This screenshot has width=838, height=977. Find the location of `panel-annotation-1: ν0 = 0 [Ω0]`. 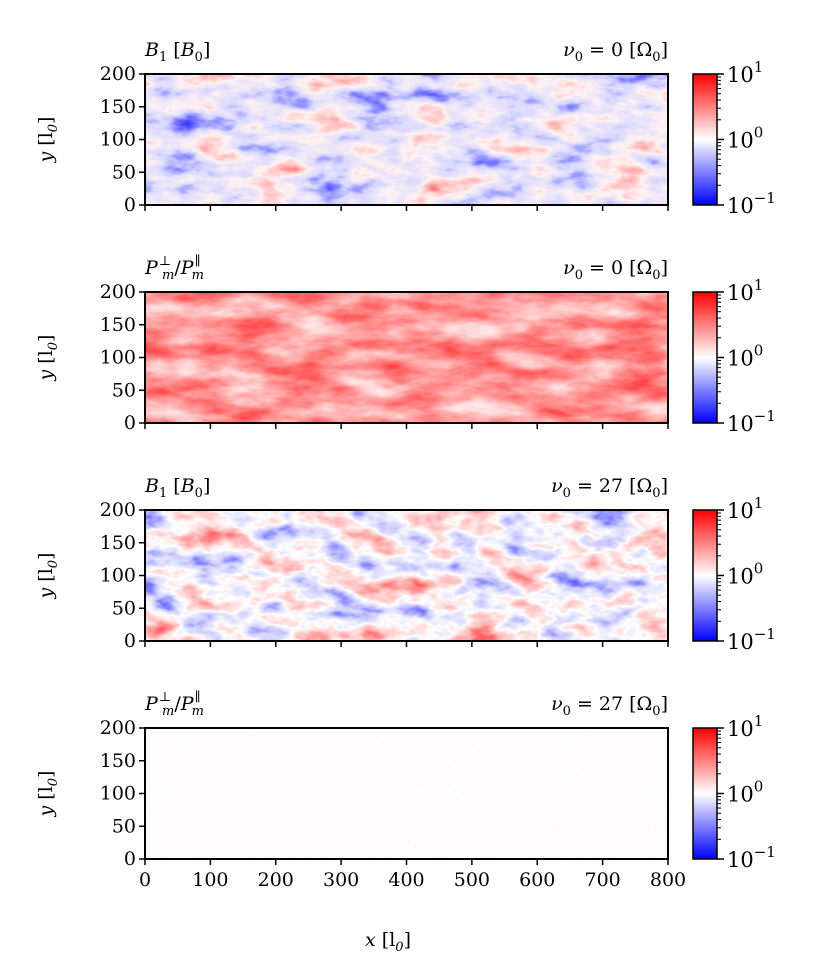

panel-annotation-1: ν0 = 0 [Ω0] is located at coordinates (615, 52).